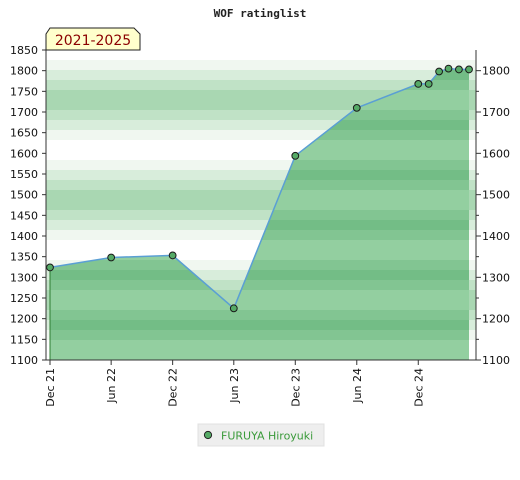 The height and width of the screenshot is (480, 520). I want to click on left-tick-label: 1250, so click(24, 298).